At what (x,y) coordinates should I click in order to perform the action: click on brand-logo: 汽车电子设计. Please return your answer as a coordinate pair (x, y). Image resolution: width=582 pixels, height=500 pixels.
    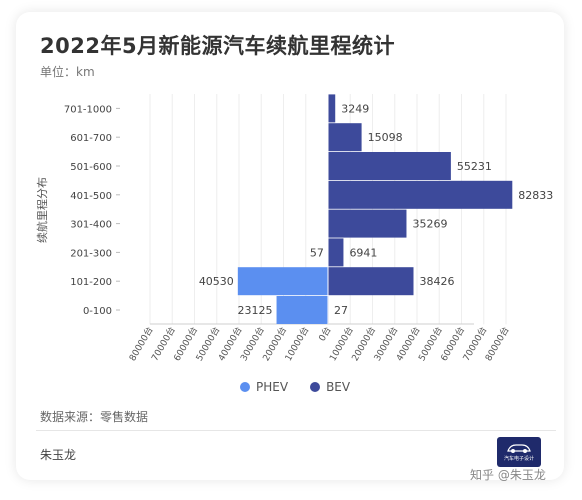
    Looking at the image, I should click on (519, 452).